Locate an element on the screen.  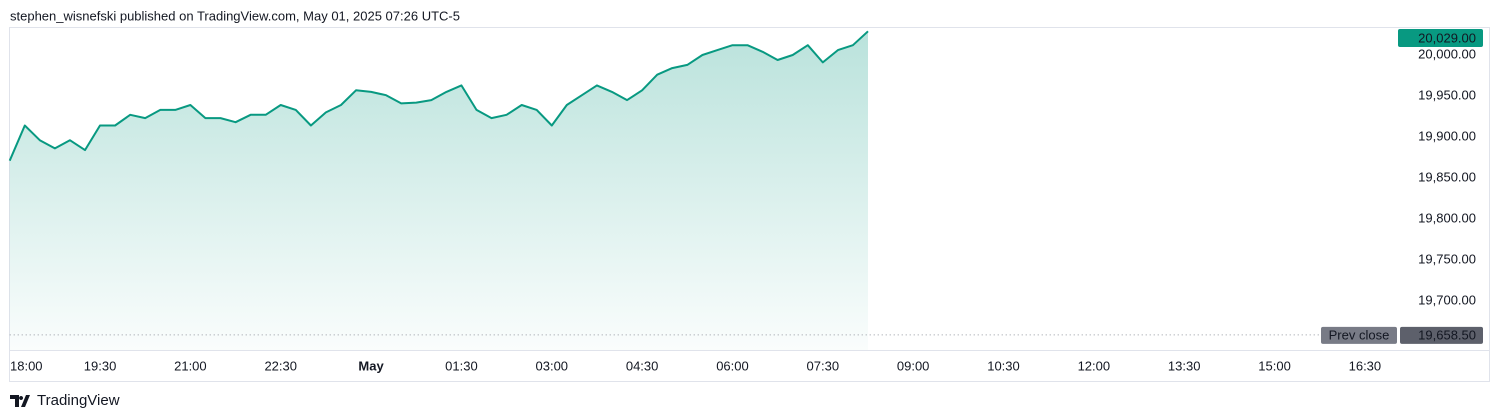
prev-close-value-tag is located at coordinates (1441, 335).